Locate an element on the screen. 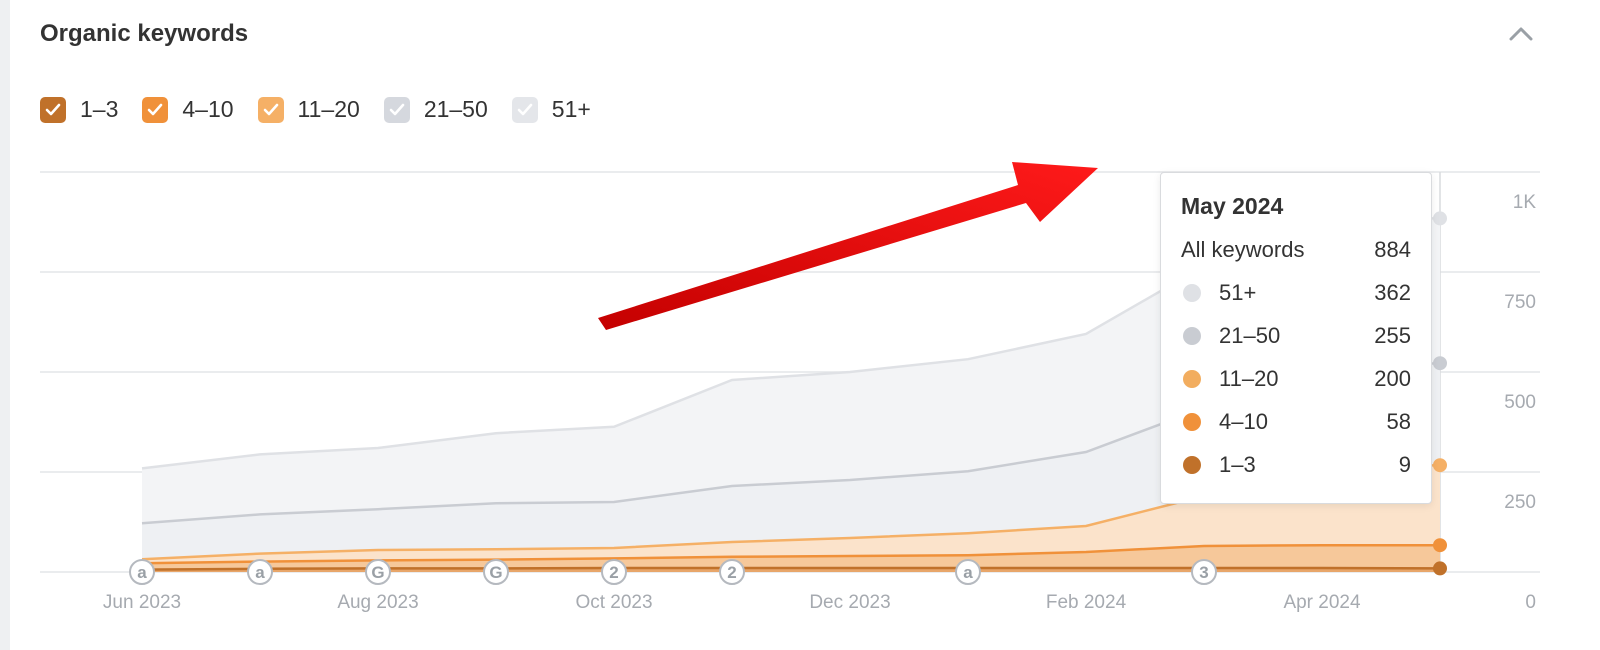 This screenshot has height=650, width=1600. y-tick-label: 1K is located at coordinates (1525, 202).